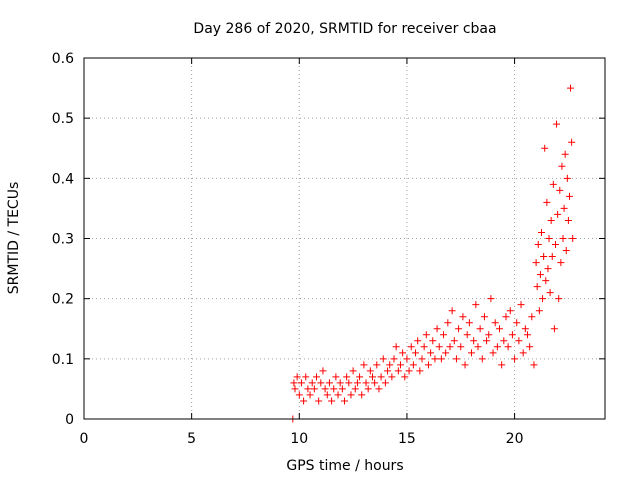  I want to click on y-tick-label: 0, so click(69, 420).